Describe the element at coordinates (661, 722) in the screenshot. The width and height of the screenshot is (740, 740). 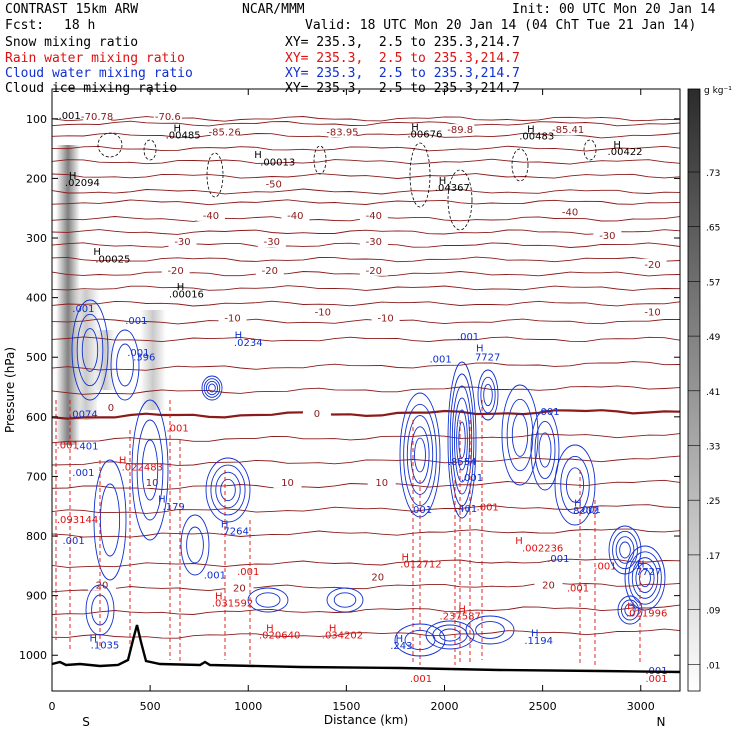
I see `x-axis-end-label-north: N` at that location.